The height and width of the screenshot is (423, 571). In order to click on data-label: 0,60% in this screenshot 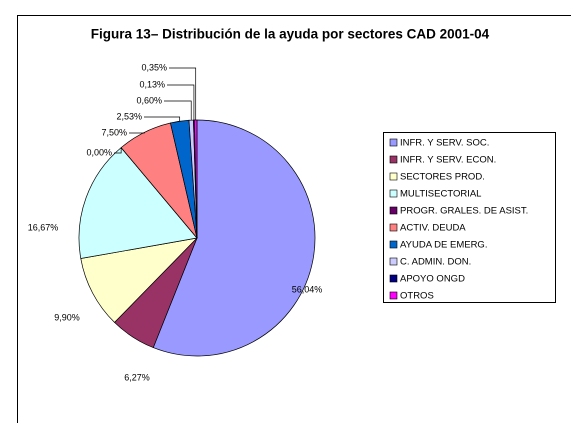, I will do `click(149, 100)`.